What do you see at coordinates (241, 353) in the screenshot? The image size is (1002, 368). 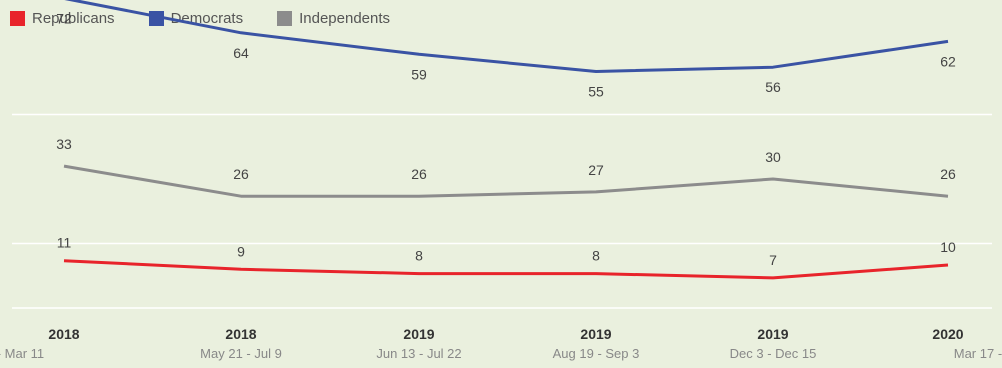 I see `x-tick-range: May 21 - Jul 9` at bounding box center [241, 353].